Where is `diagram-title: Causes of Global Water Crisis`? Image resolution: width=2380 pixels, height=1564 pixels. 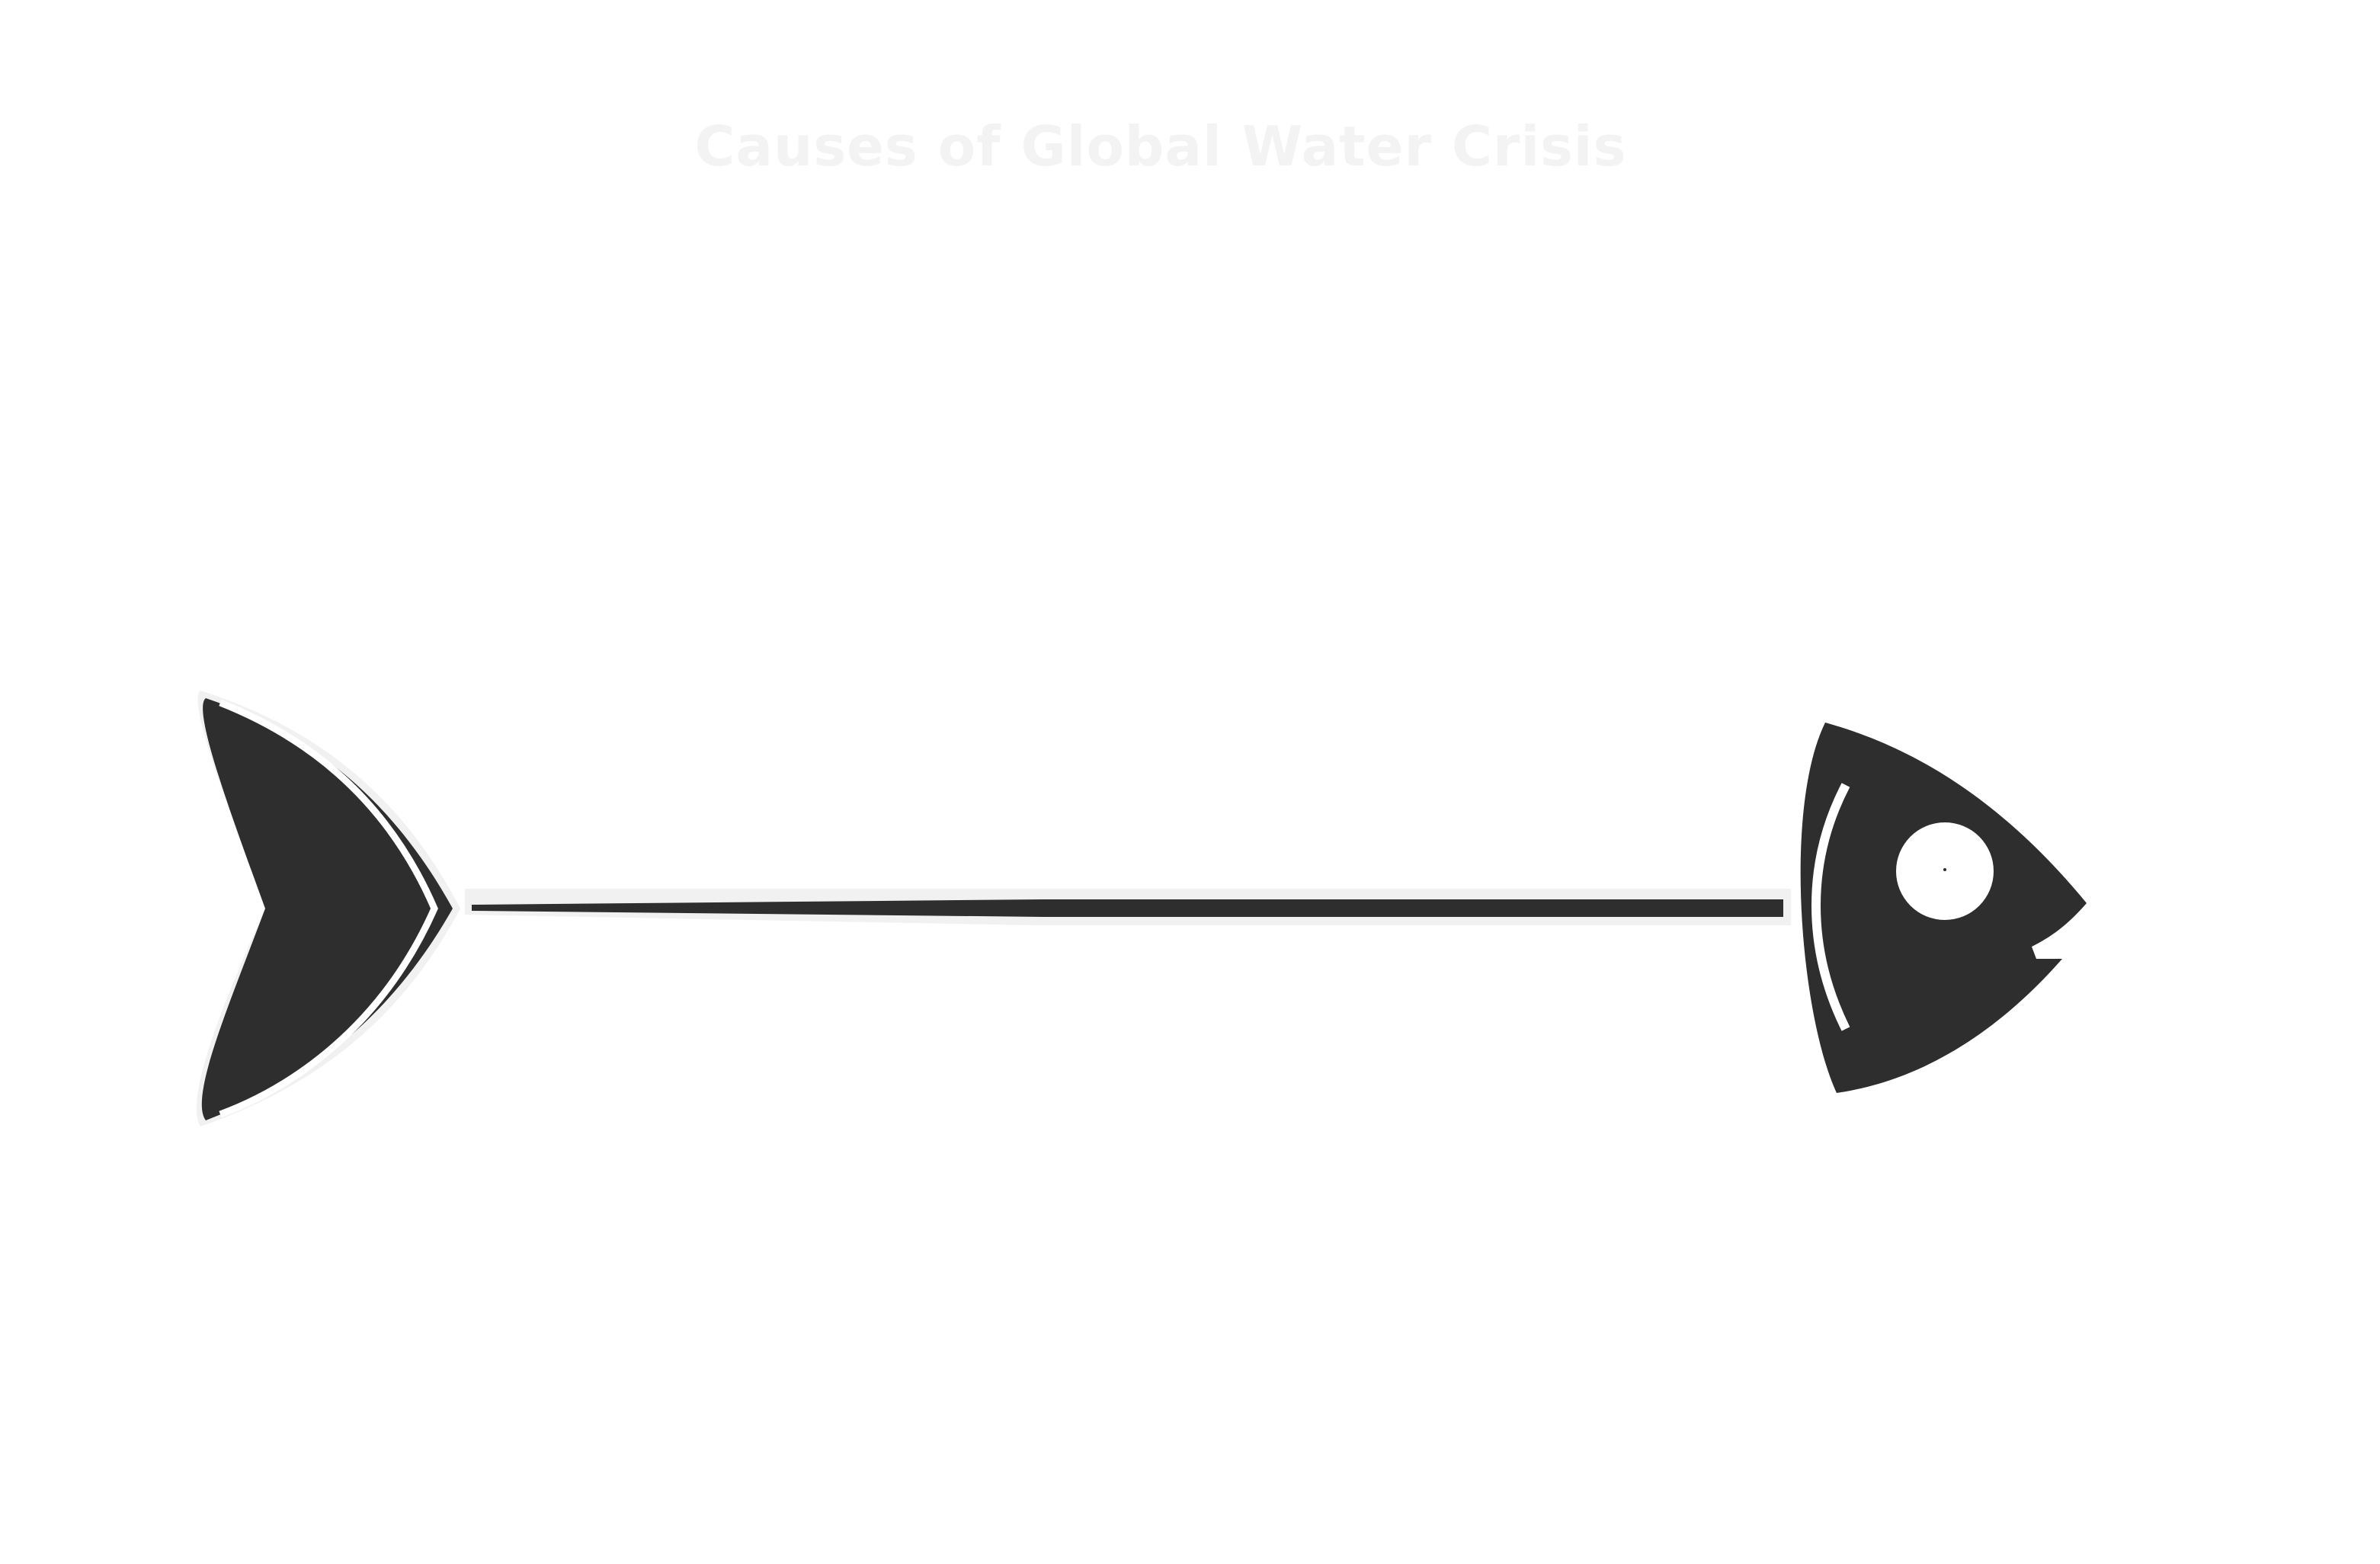 diagram-title: Causes of Global Water Crisis is located at coordinates (1160, 146).